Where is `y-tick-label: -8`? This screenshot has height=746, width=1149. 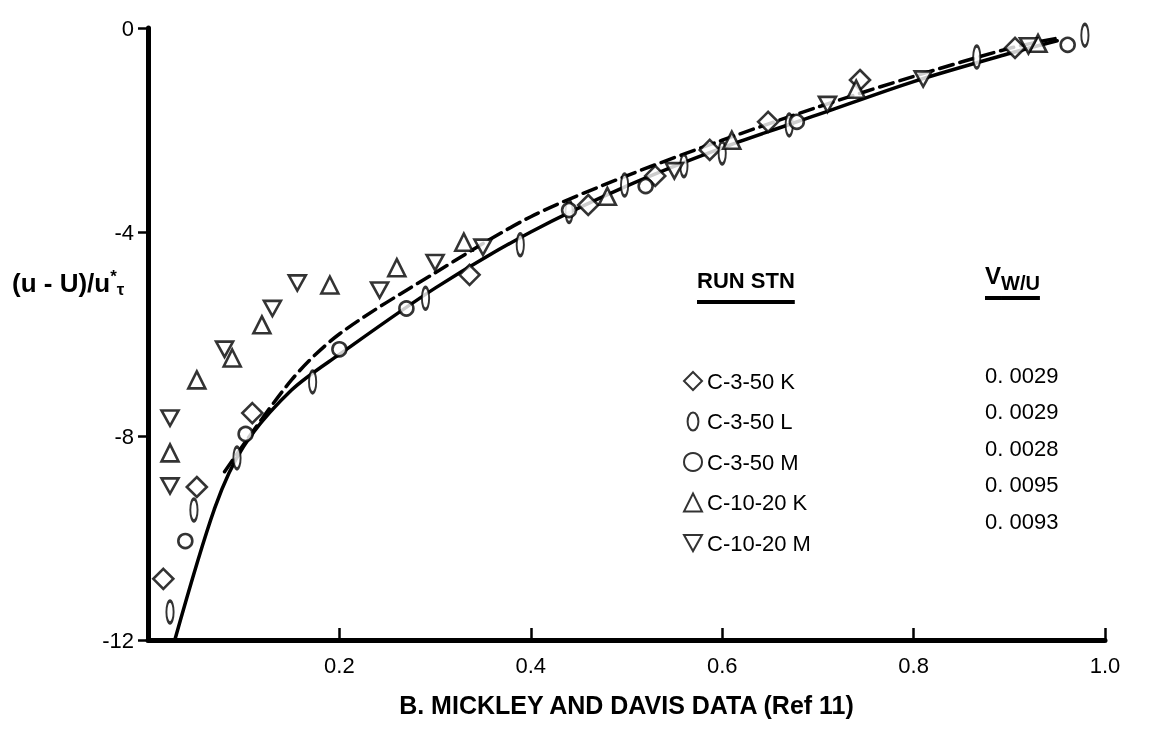 y-tick-label: -8 is located at coordinates (124, 436).